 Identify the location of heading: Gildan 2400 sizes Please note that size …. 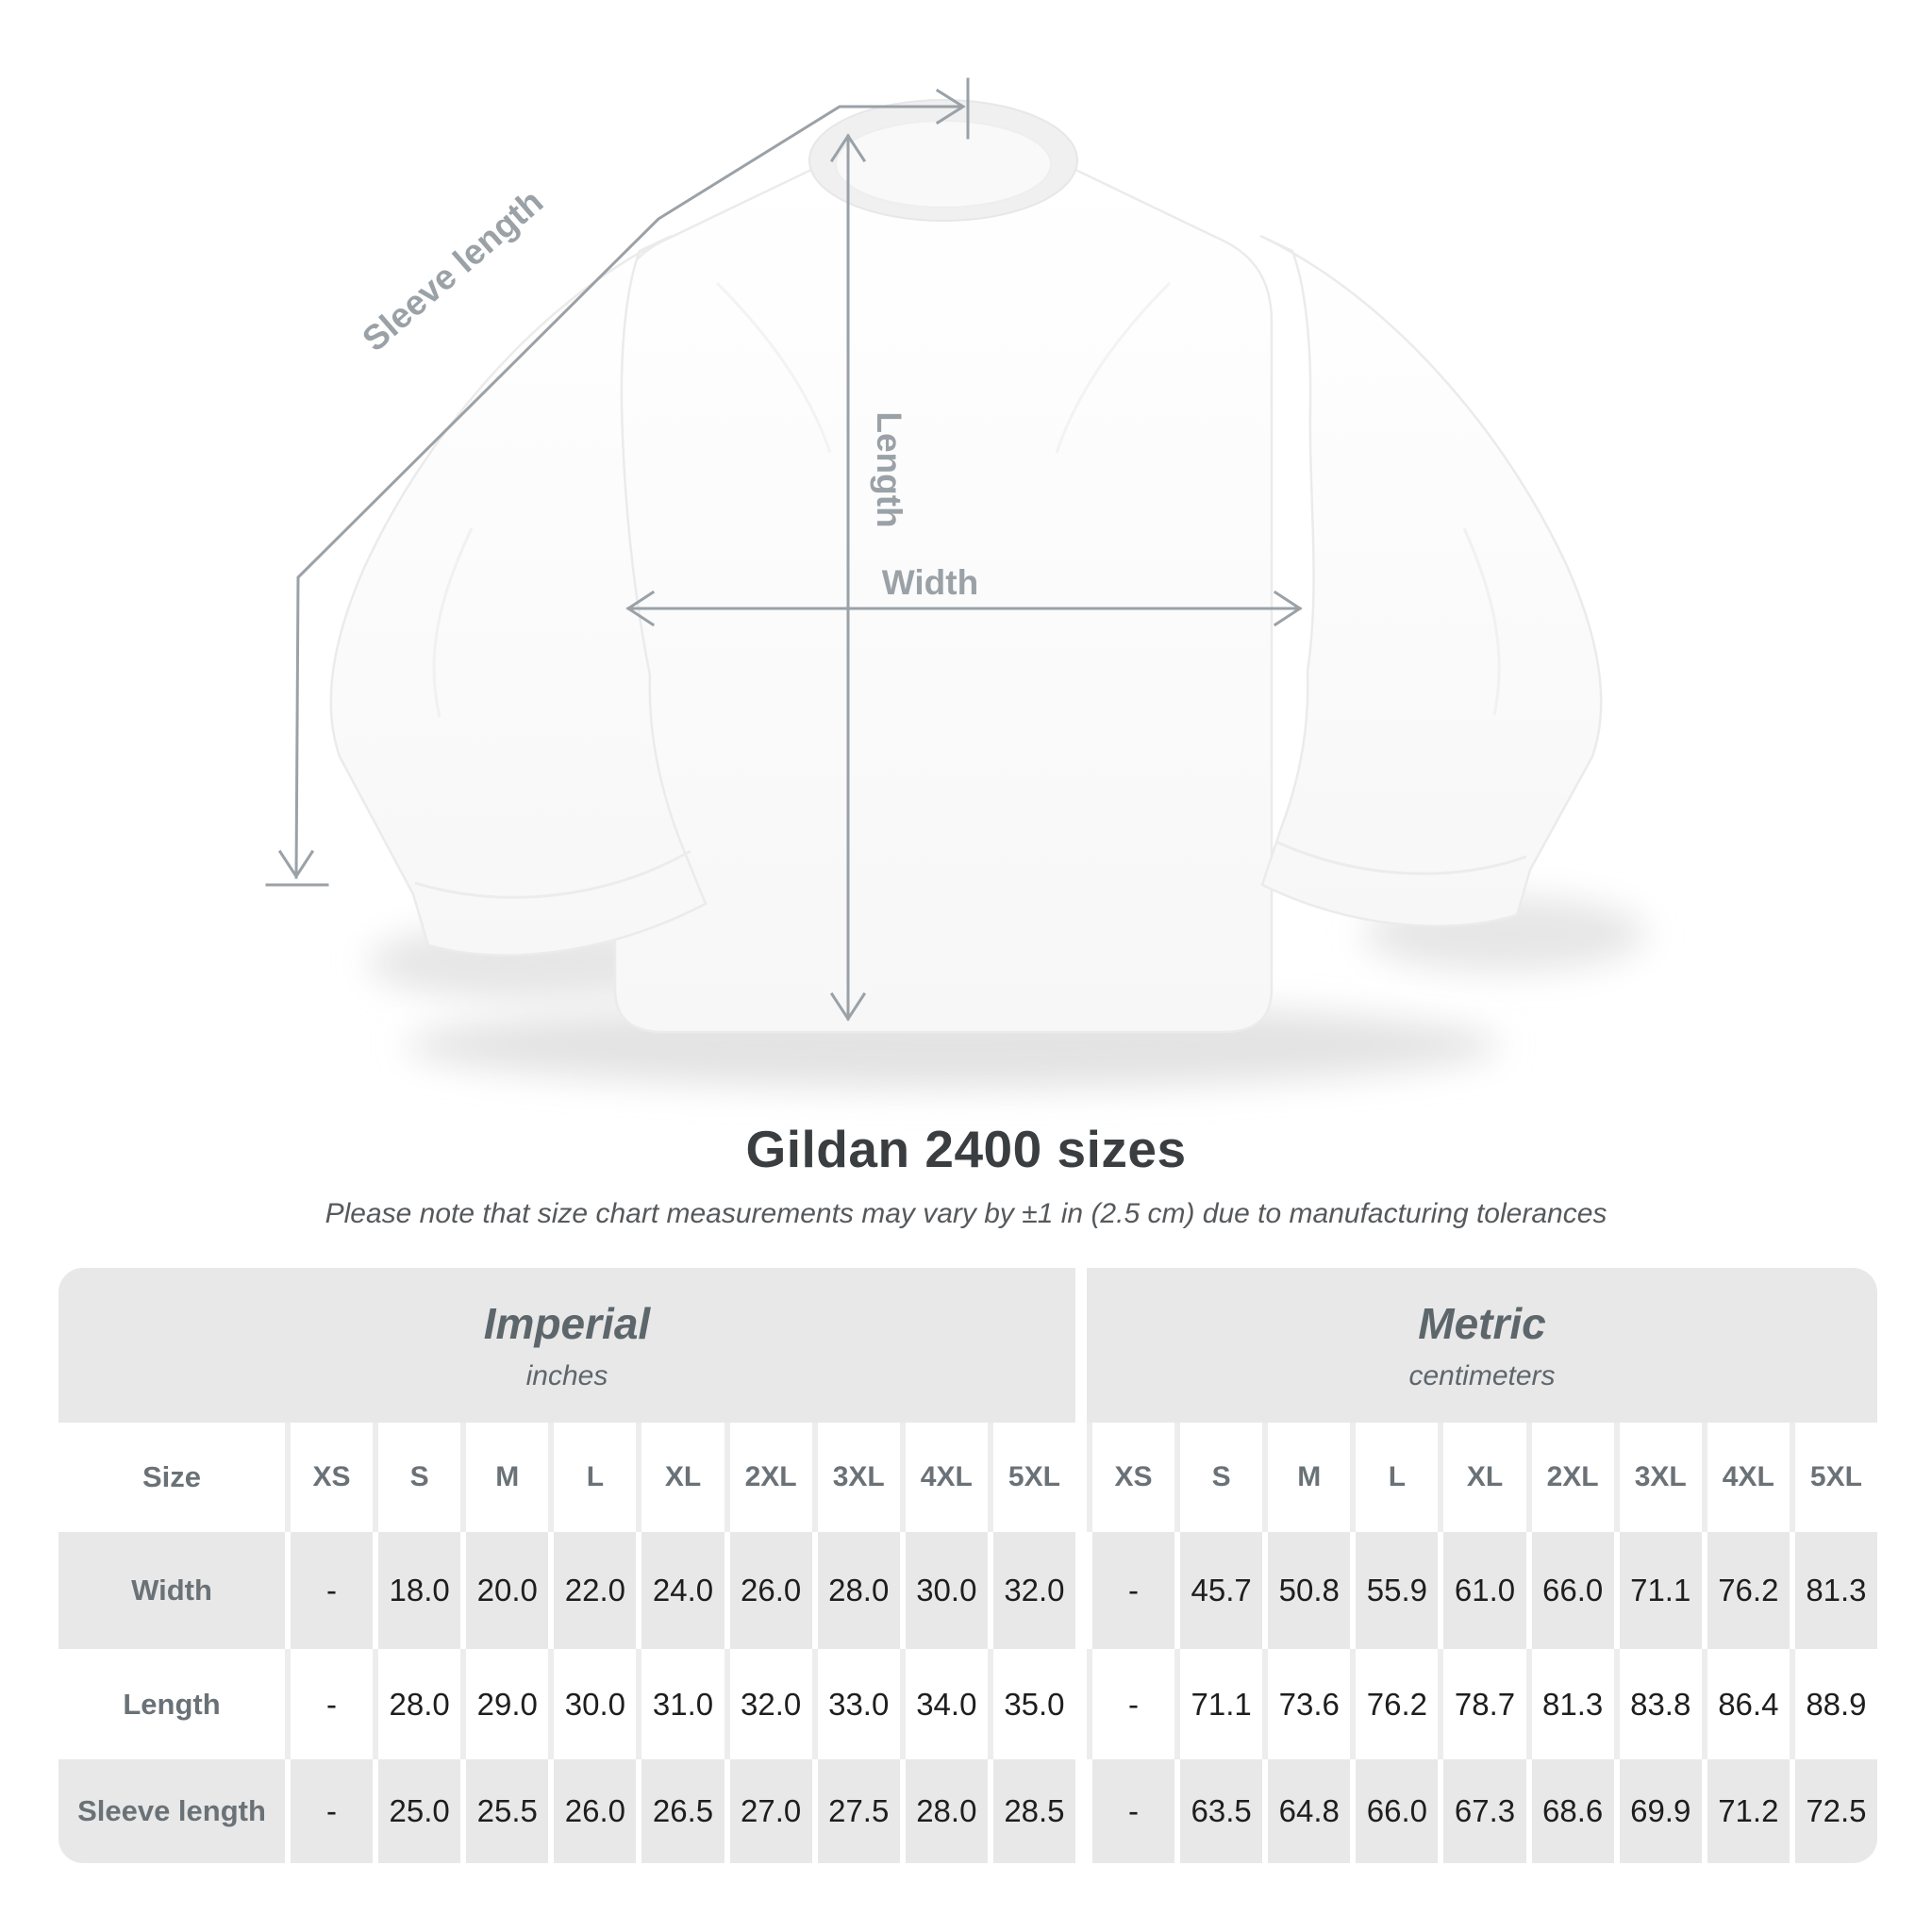
(966, 1174).